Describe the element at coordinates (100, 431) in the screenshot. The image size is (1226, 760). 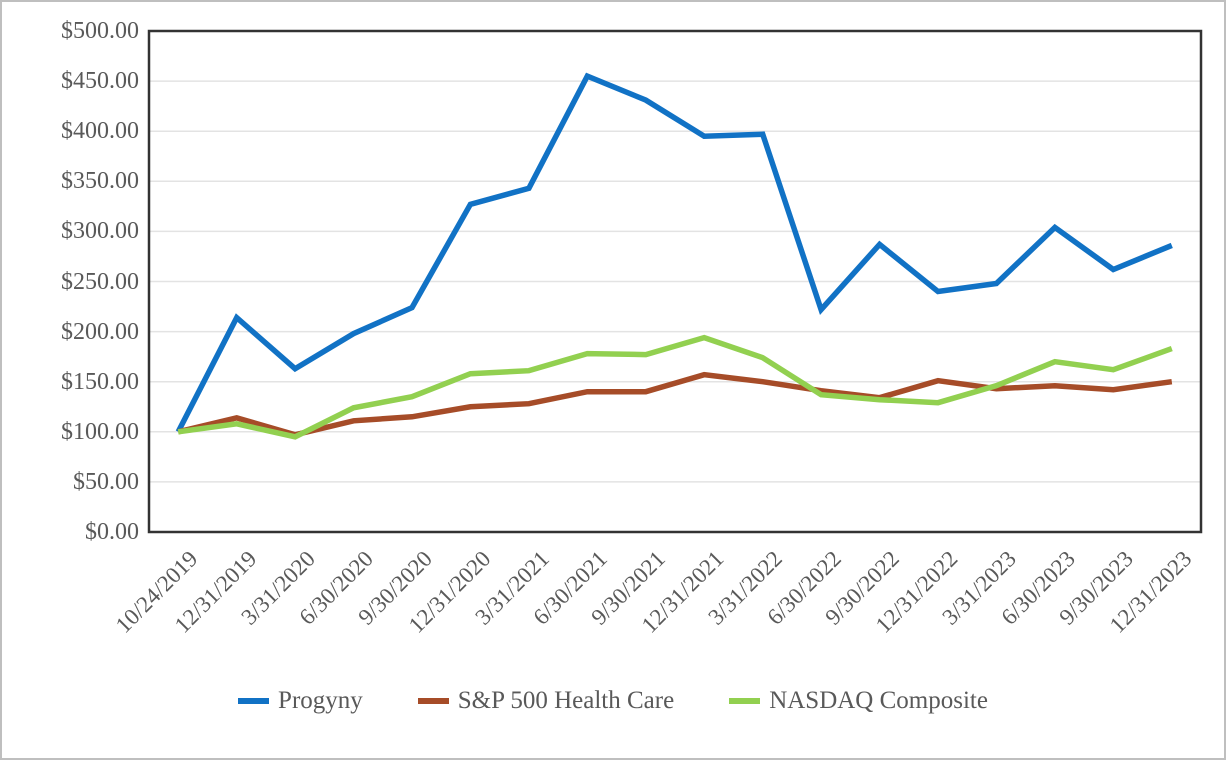
I see `y-tick-label: $100.00` at that location.